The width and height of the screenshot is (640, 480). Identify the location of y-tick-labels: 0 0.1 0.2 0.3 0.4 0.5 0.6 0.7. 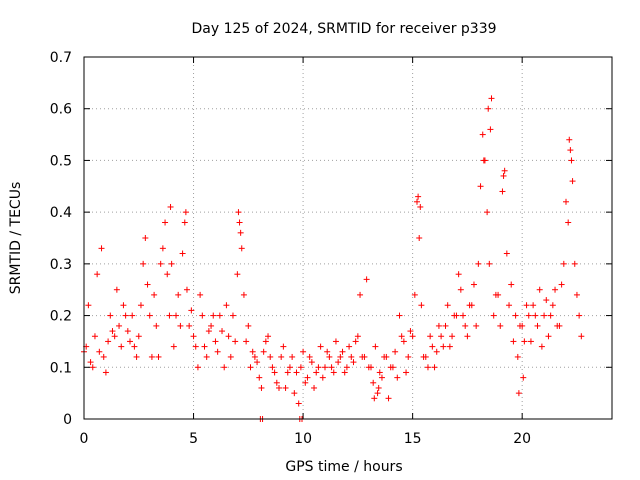
(61, 239).